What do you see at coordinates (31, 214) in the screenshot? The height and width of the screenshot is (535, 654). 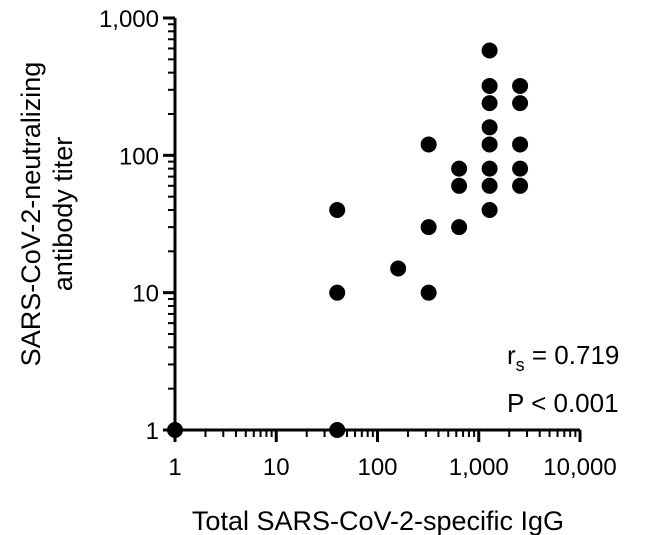 I see `y-axis-title-line1: SARS-CoV-2-neutralizing` at bounding box center [31, 214].